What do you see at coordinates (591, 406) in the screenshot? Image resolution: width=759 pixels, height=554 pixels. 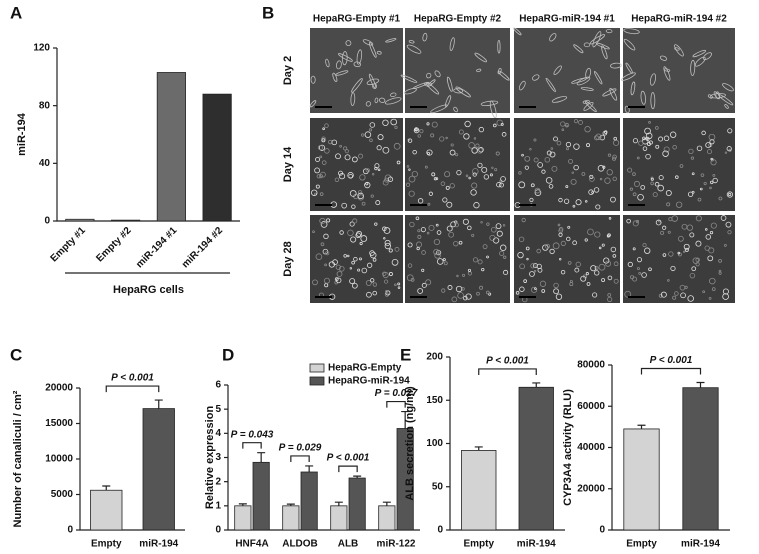 I see `y-tick-label: 60000` at bounding box center [591, 406].